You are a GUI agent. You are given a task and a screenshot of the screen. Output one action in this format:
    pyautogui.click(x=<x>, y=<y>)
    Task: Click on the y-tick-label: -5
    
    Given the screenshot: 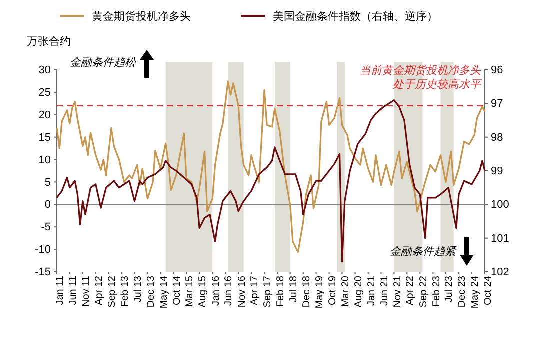 What is the action you would take?
    pyautogui.click(x=46, y=228)
    